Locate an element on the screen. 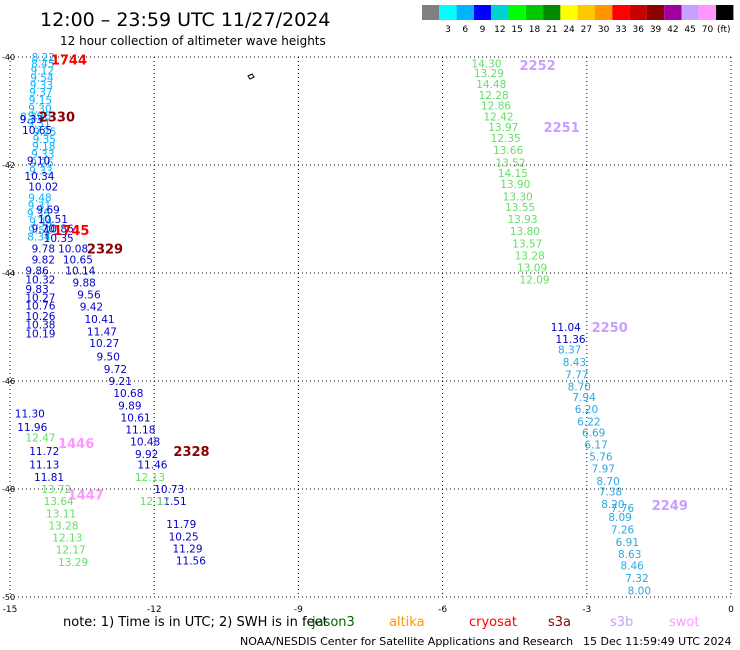 The height and width of the screenshot is (650, 740). scale-tick-label: 70 is located at coordinates (708, 30).